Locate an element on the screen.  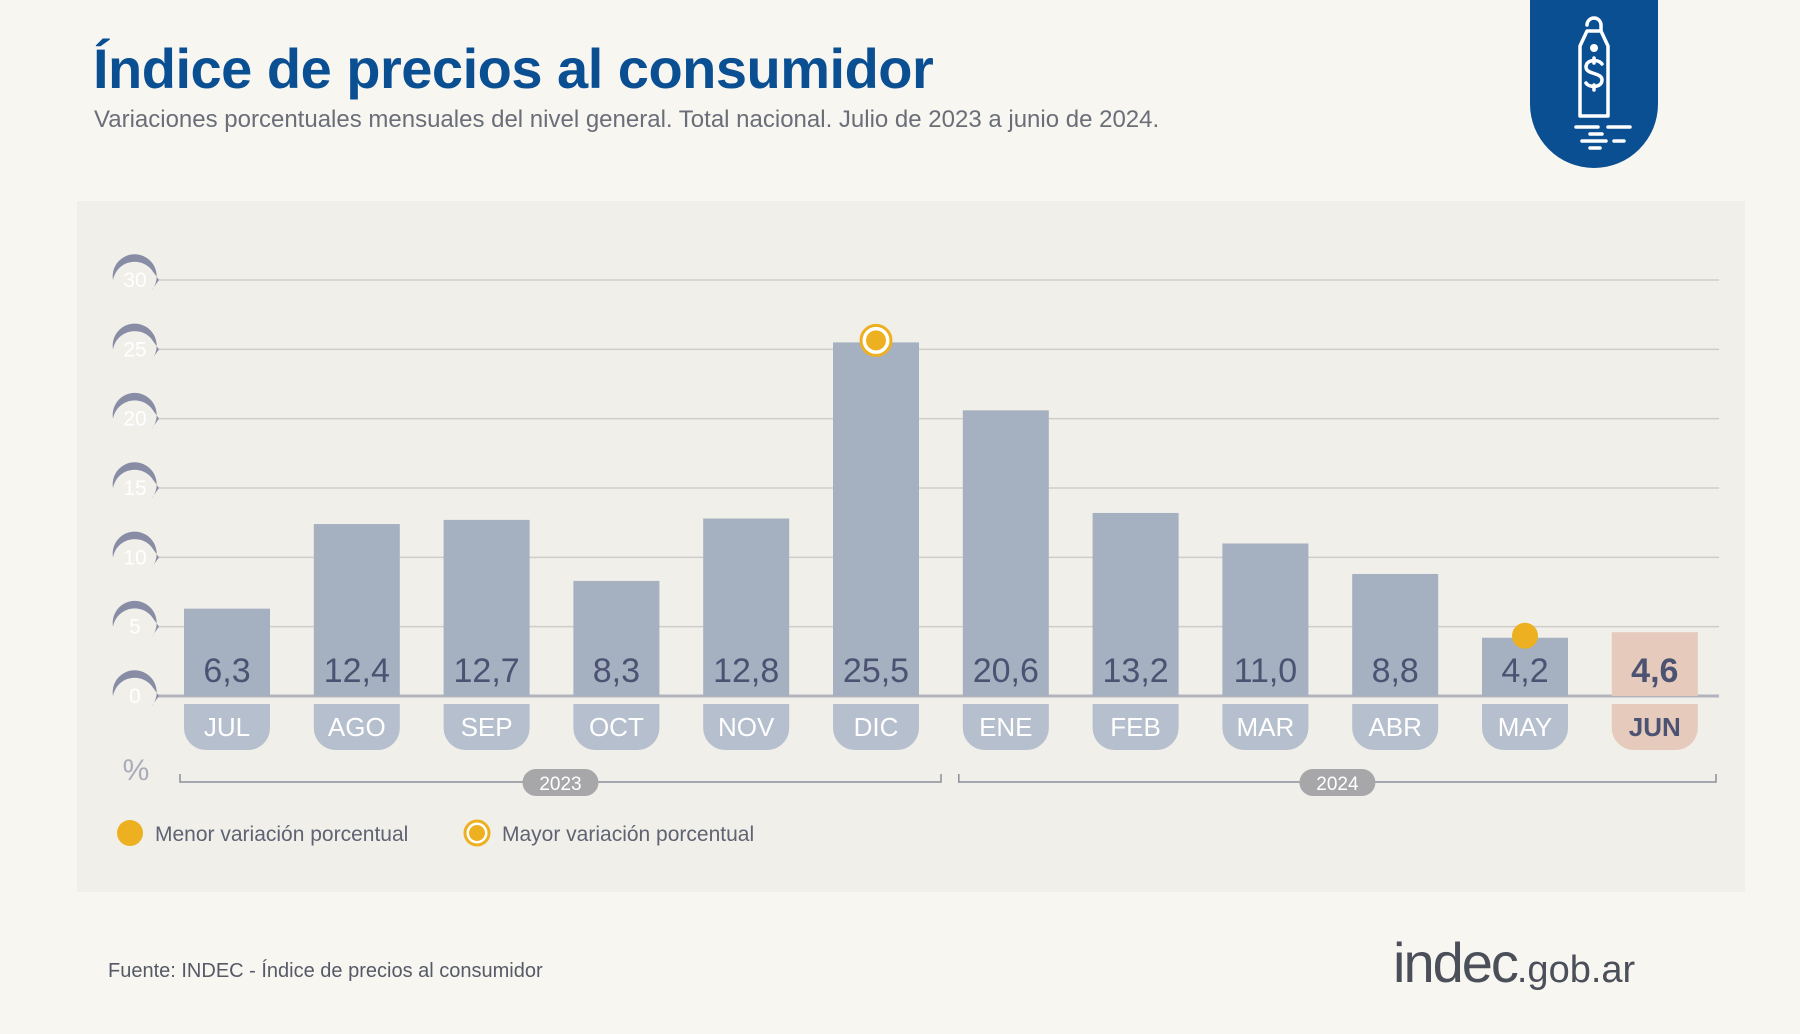
year-label: 2023 is located at coordinates (560, 784).